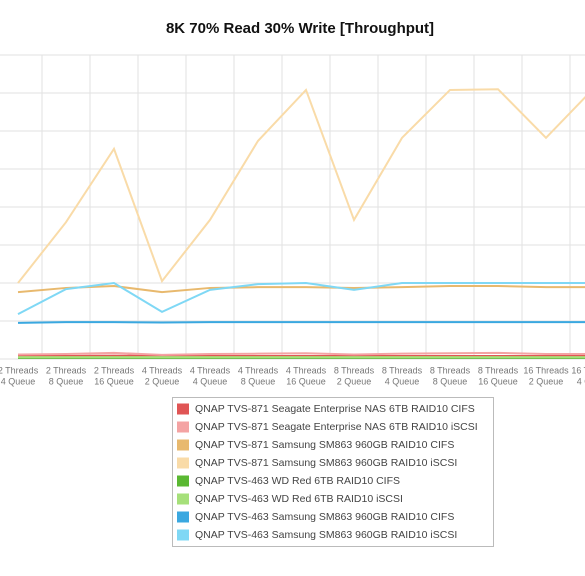  I want to click on legend-box, so click(333, 472).